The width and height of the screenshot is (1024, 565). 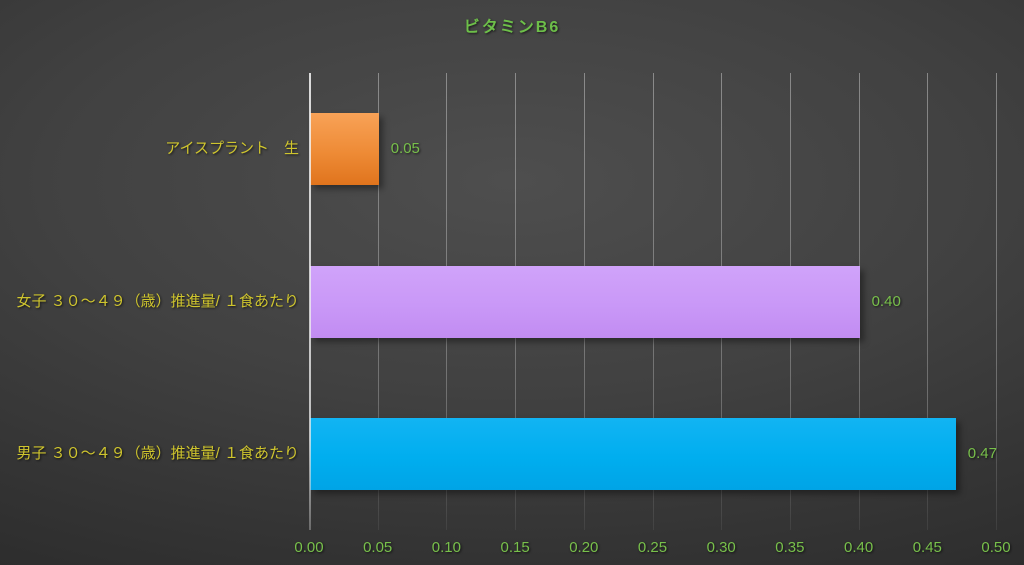 I want to click on category-label: 男子 ３０～４９（歳）推進量/ １食あたり, so click(x=157, y=453).